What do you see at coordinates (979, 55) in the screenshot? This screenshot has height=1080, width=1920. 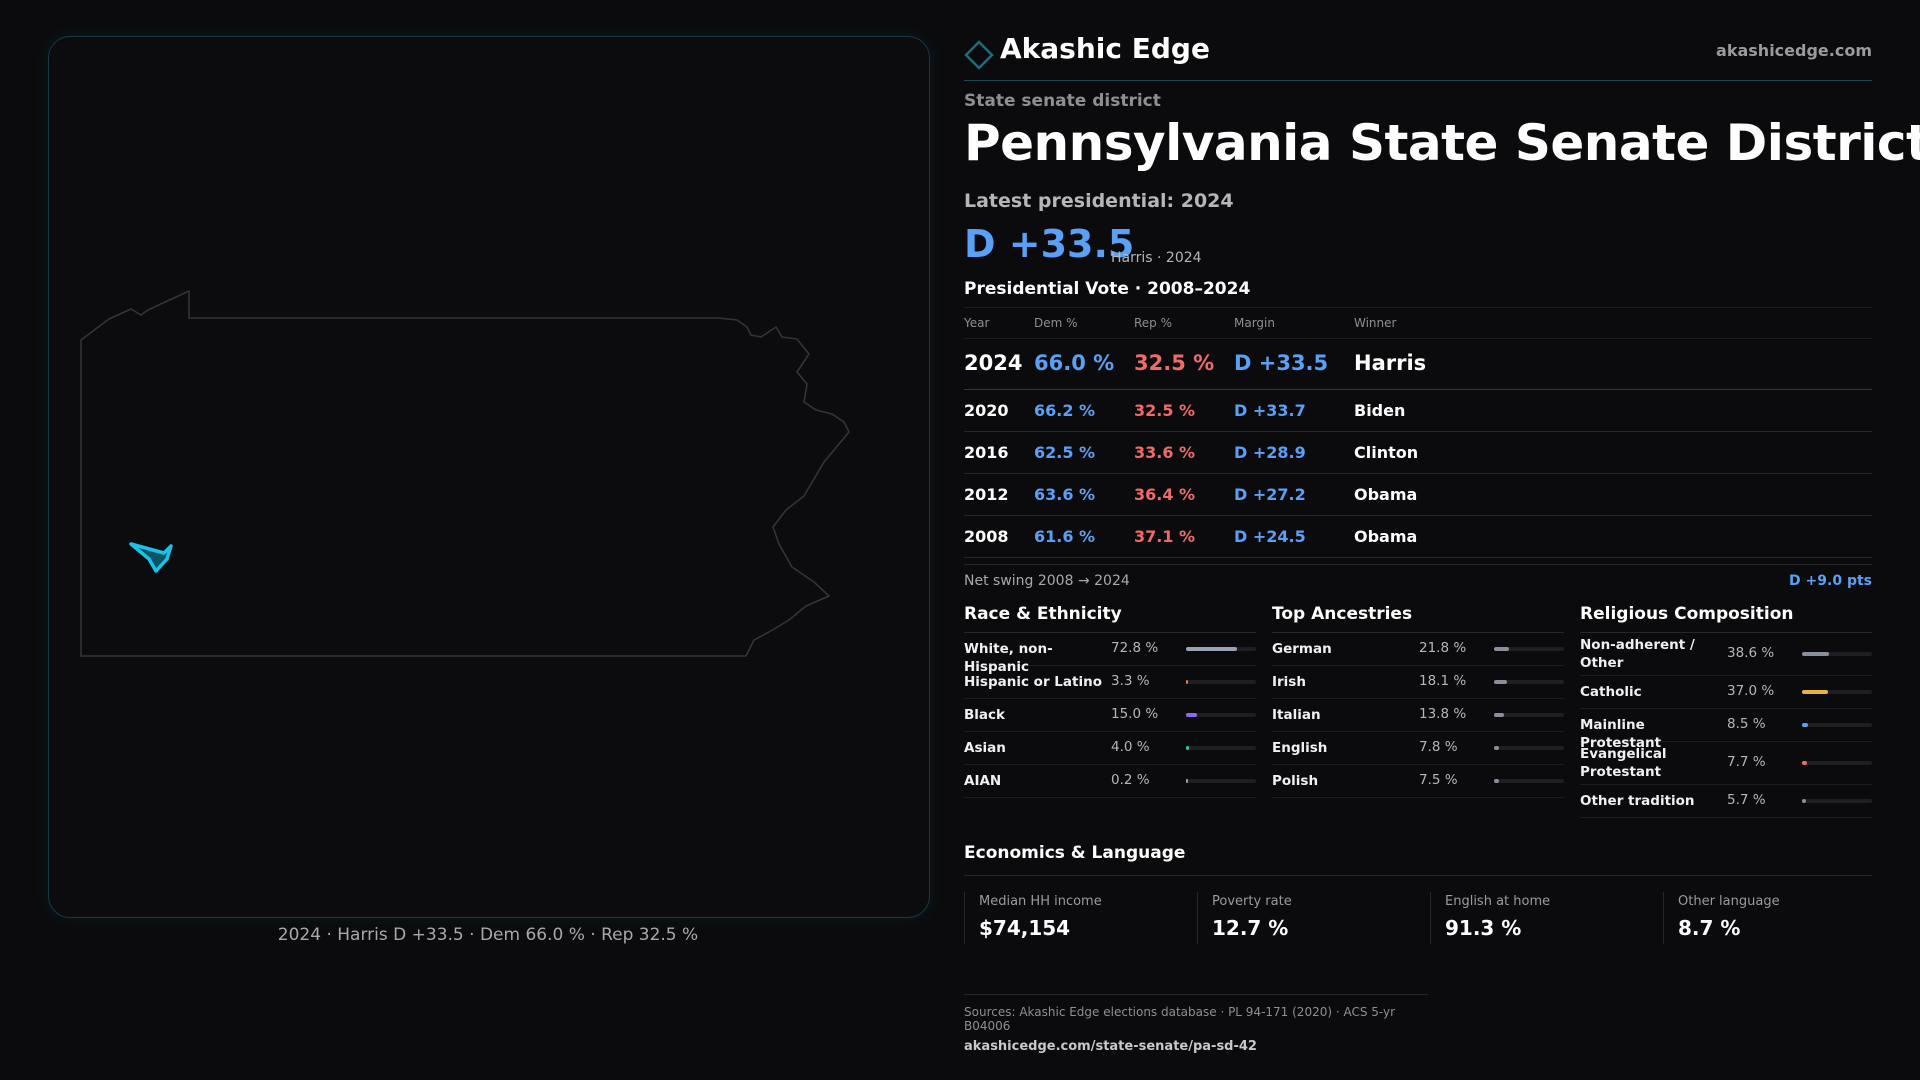 I see `diamond-logo-icon` at bounding box center [979, 55].